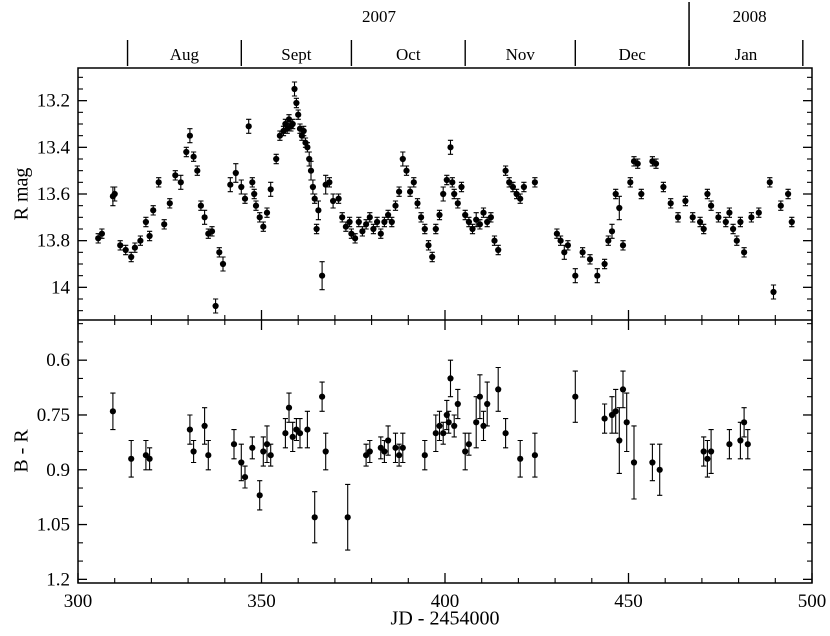  What do you see at coordinates (750, 16) in the screenshot?
I see `year-label: 2008` at bounding box center [750, 16].